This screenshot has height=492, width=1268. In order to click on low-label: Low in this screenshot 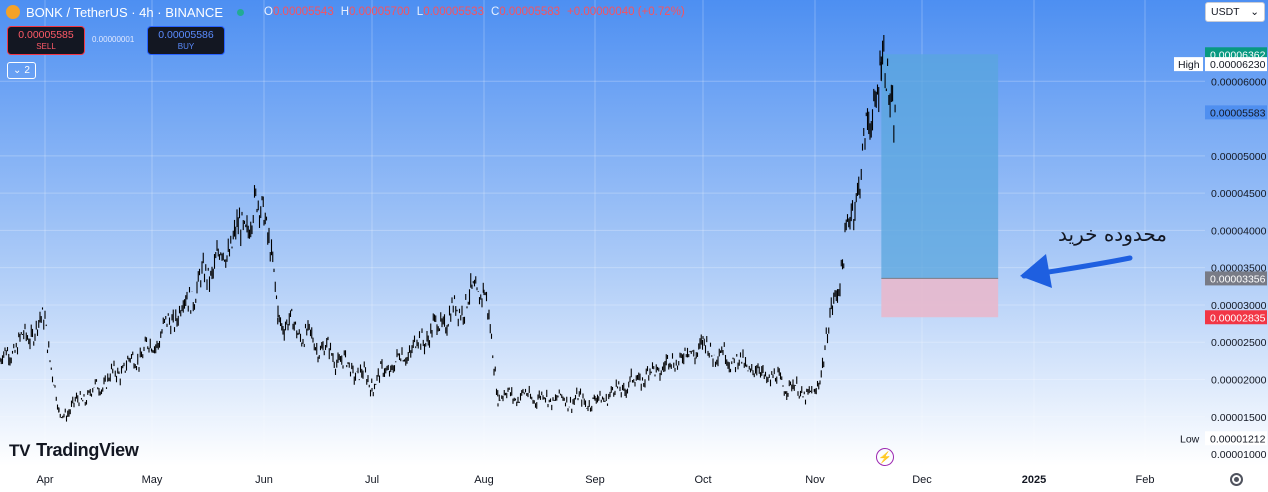, I will do `click(1190, 439)`.